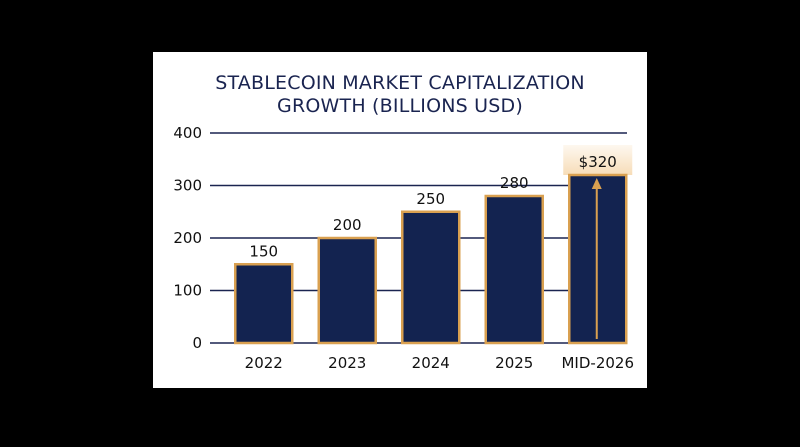  I want to click on y-tick-label: 400, so click(187, 133).